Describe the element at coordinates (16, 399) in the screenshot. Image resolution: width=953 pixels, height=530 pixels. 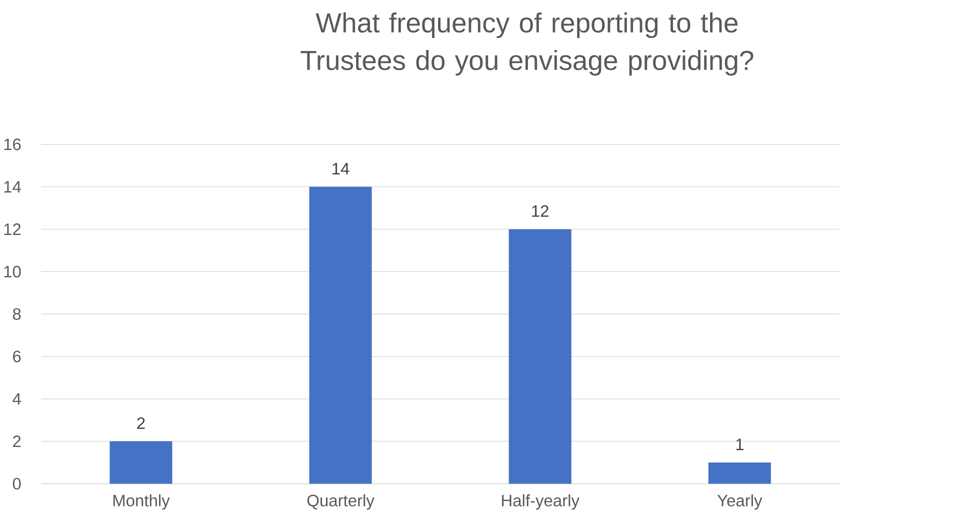
I see `y-tick-label: 4` at that location.